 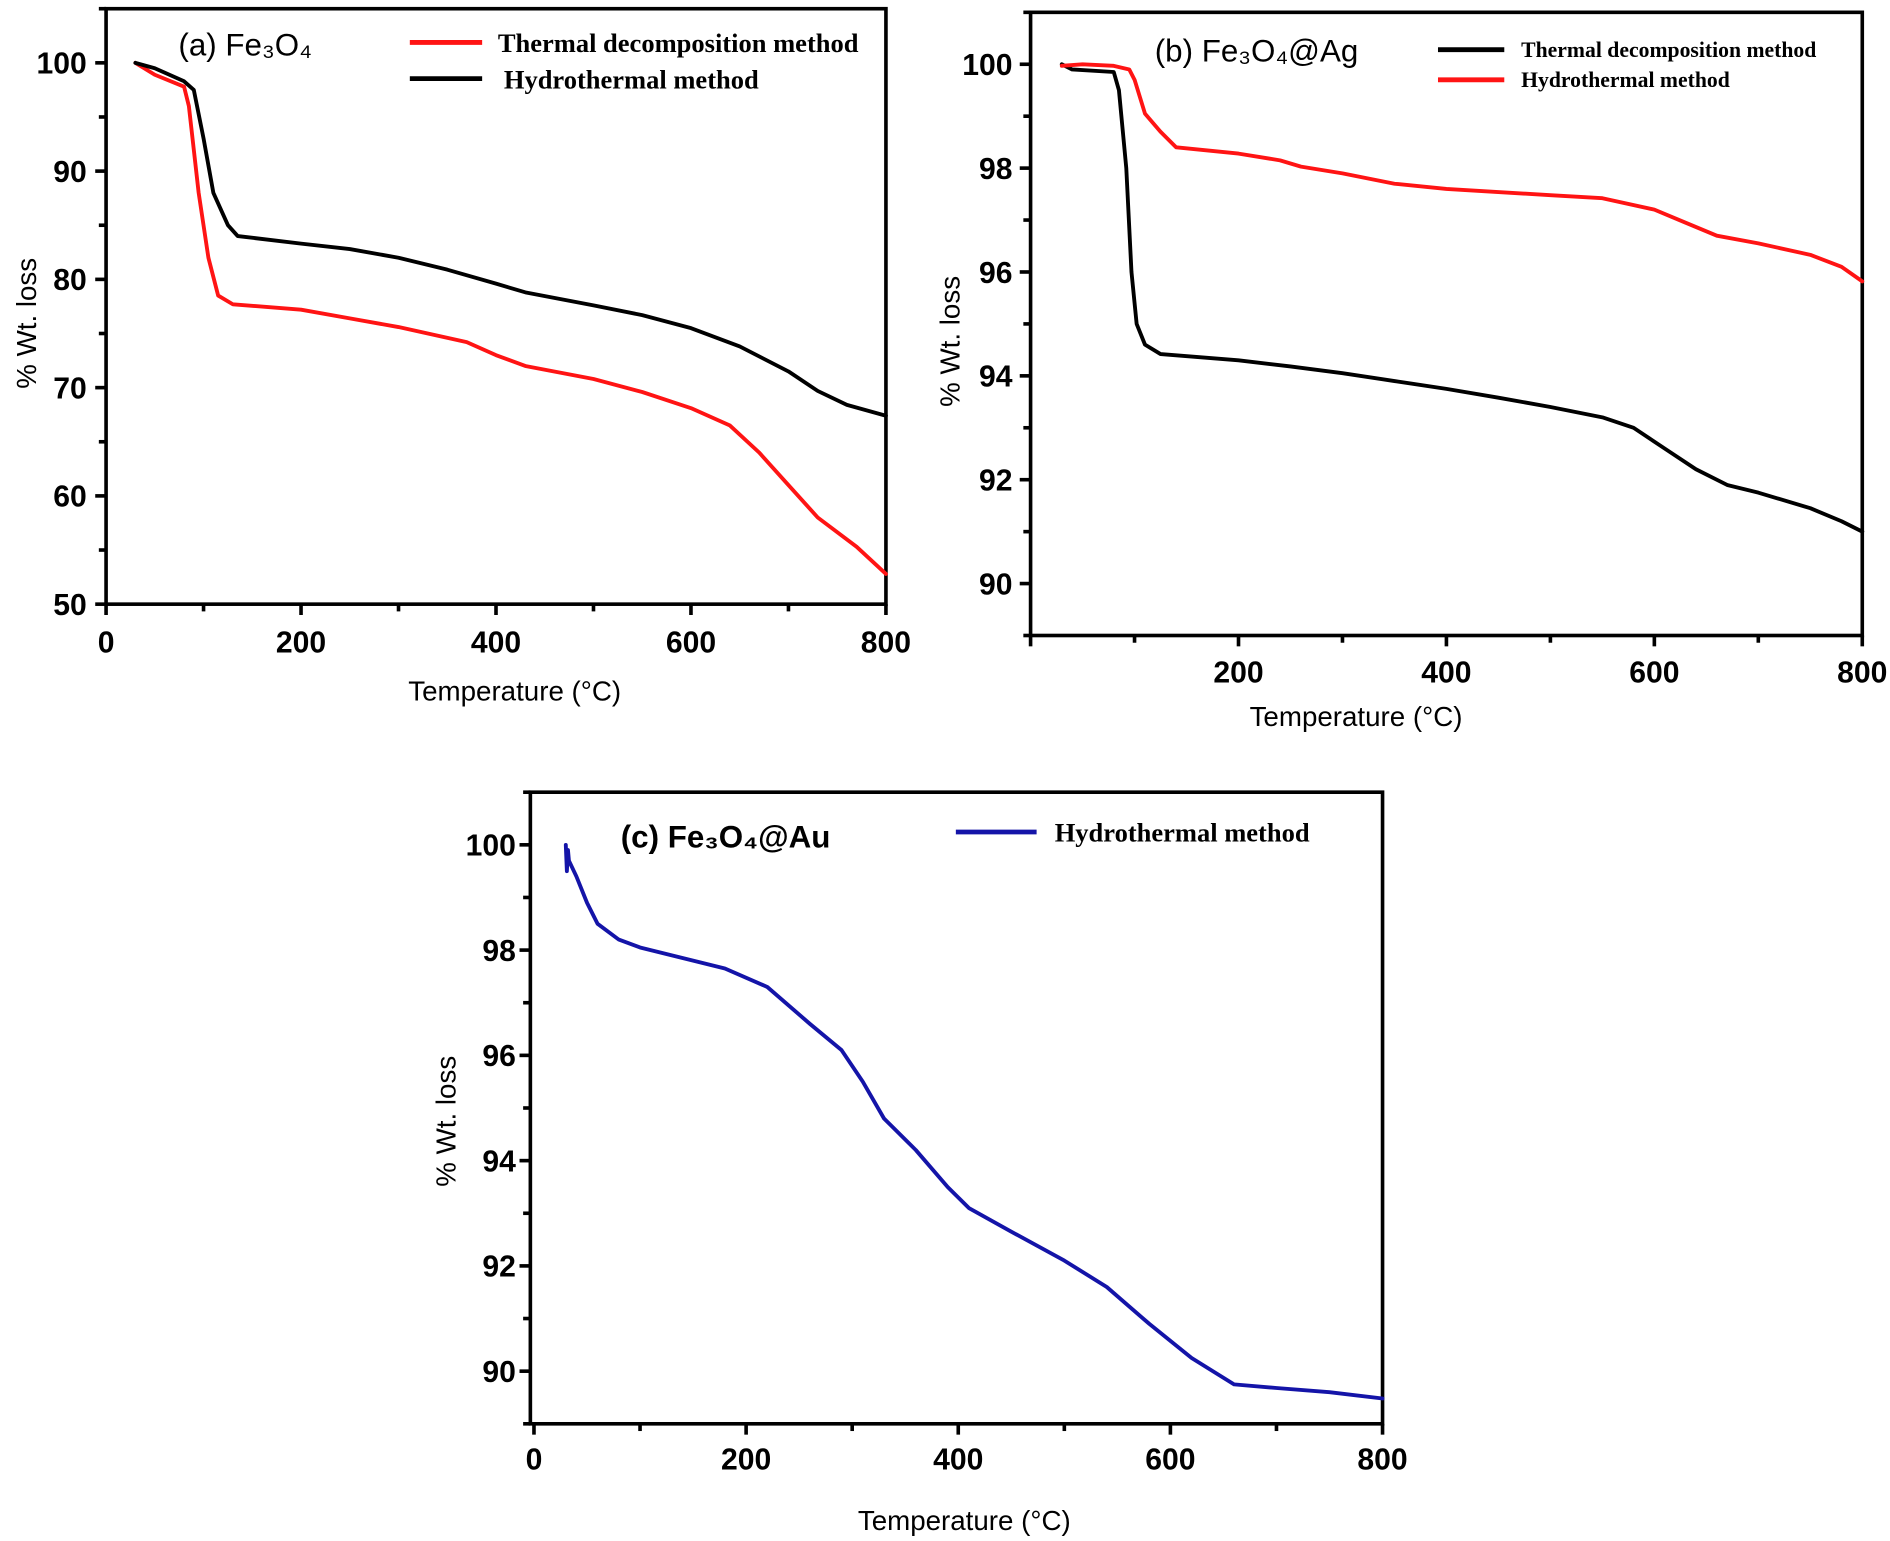 What do you see at coordinates (244, 45) in the screenshot?
I see `panel-title: (a) Fe₃O₄` at bounding box center [244, 45].